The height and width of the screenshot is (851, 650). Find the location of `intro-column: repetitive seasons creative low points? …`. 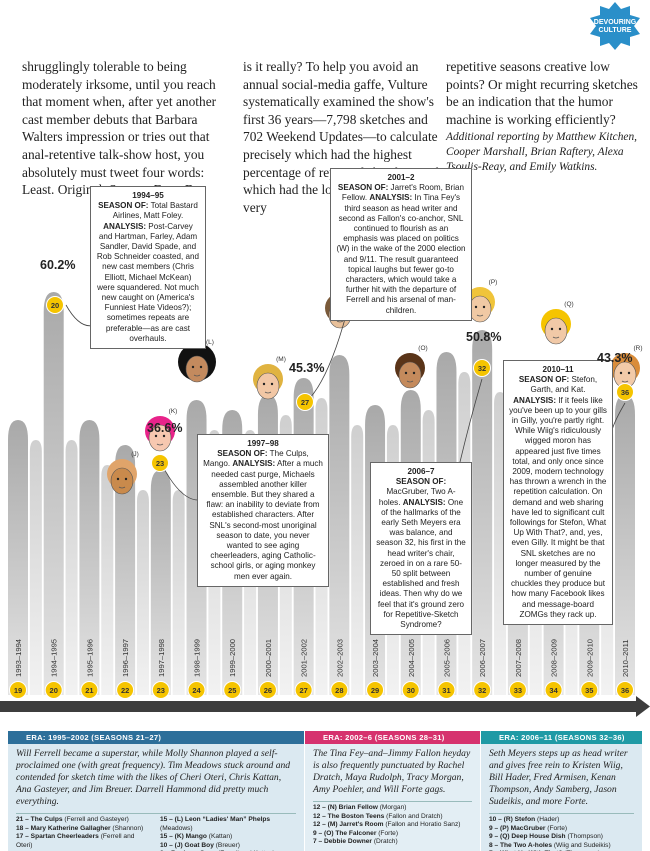

intro-column: repetitive seasons creative low points? … is located at coordinates (544, 116).